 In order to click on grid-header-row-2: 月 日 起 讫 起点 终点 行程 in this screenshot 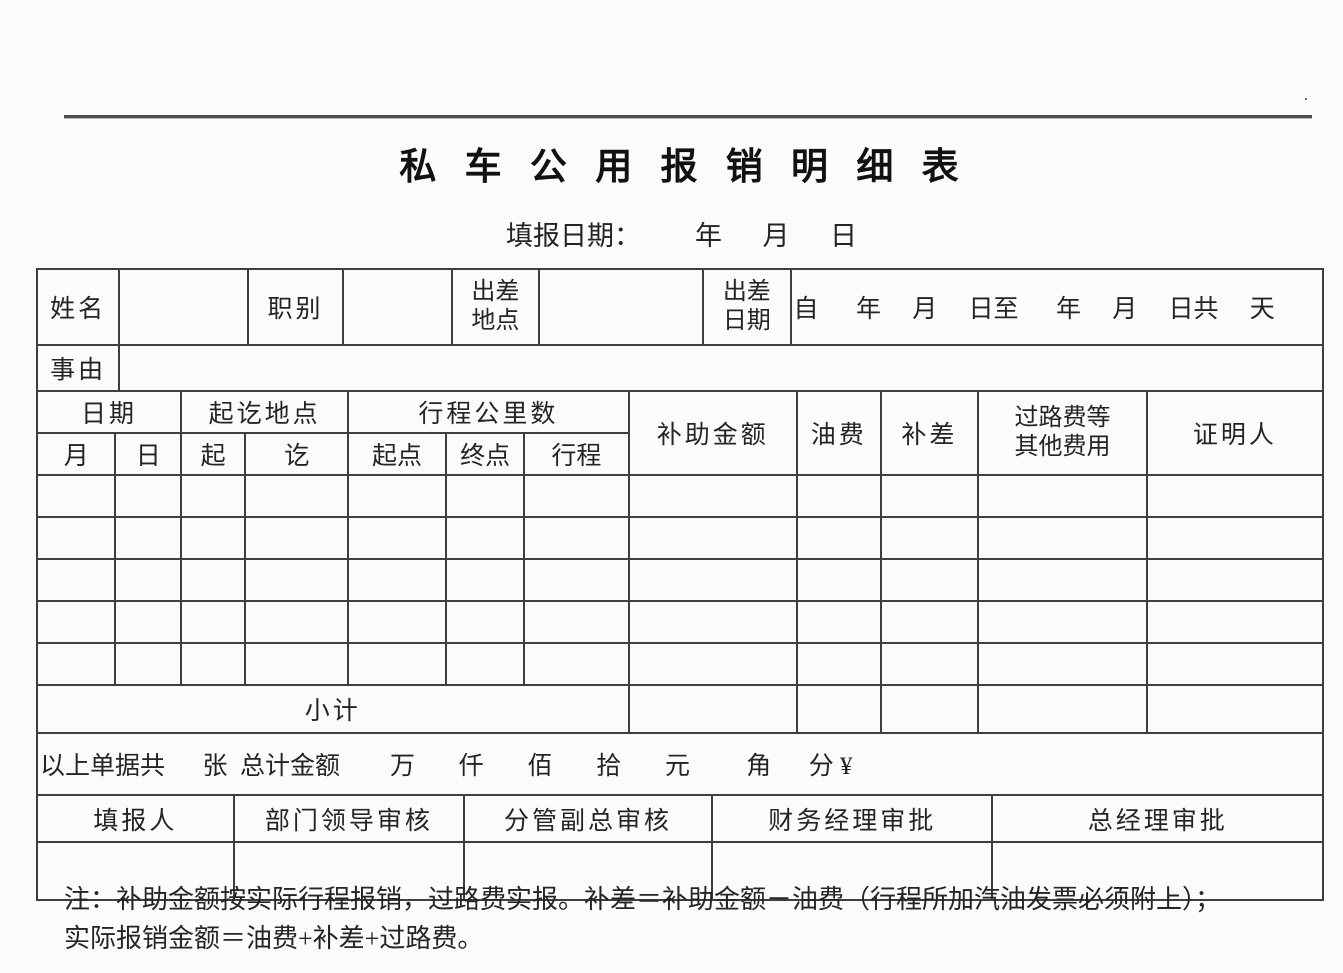, I will do `click(679, 454)`.